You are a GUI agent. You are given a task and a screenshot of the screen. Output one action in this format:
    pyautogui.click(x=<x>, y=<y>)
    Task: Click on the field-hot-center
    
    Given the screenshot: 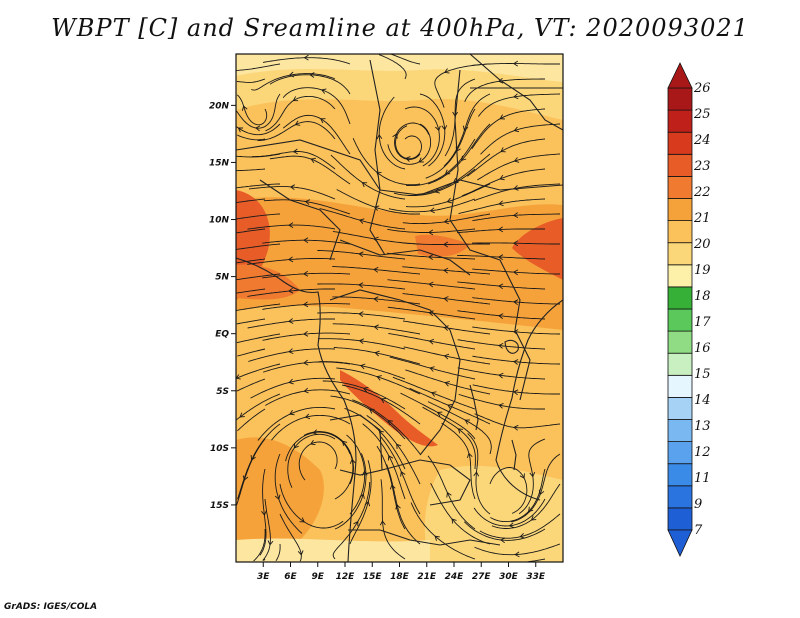 What is the action you would take?
    pyautogui.click(x=442, y=245)
    